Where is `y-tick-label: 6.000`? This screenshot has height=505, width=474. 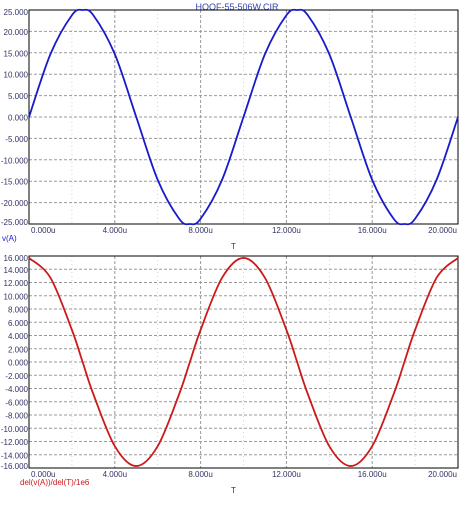
y-tick-label: 6.000 is located at coordinates (18, 323).